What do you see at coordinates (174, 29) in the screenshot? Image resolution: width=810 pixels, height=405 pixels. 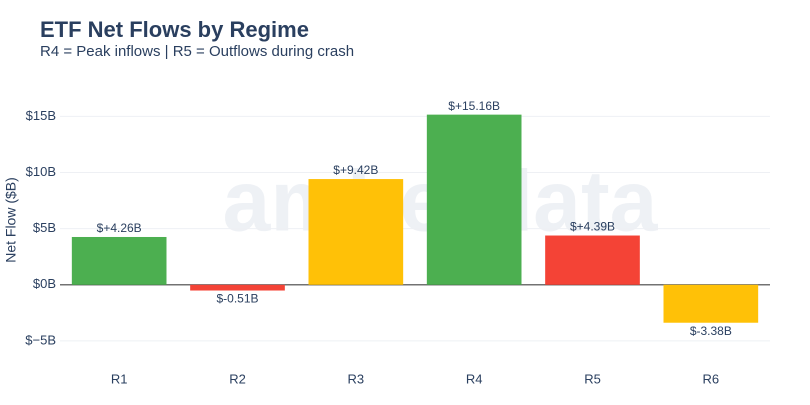 I see `chart-title: ETF Net Flows by Regime` at bounding box center [174, 29].